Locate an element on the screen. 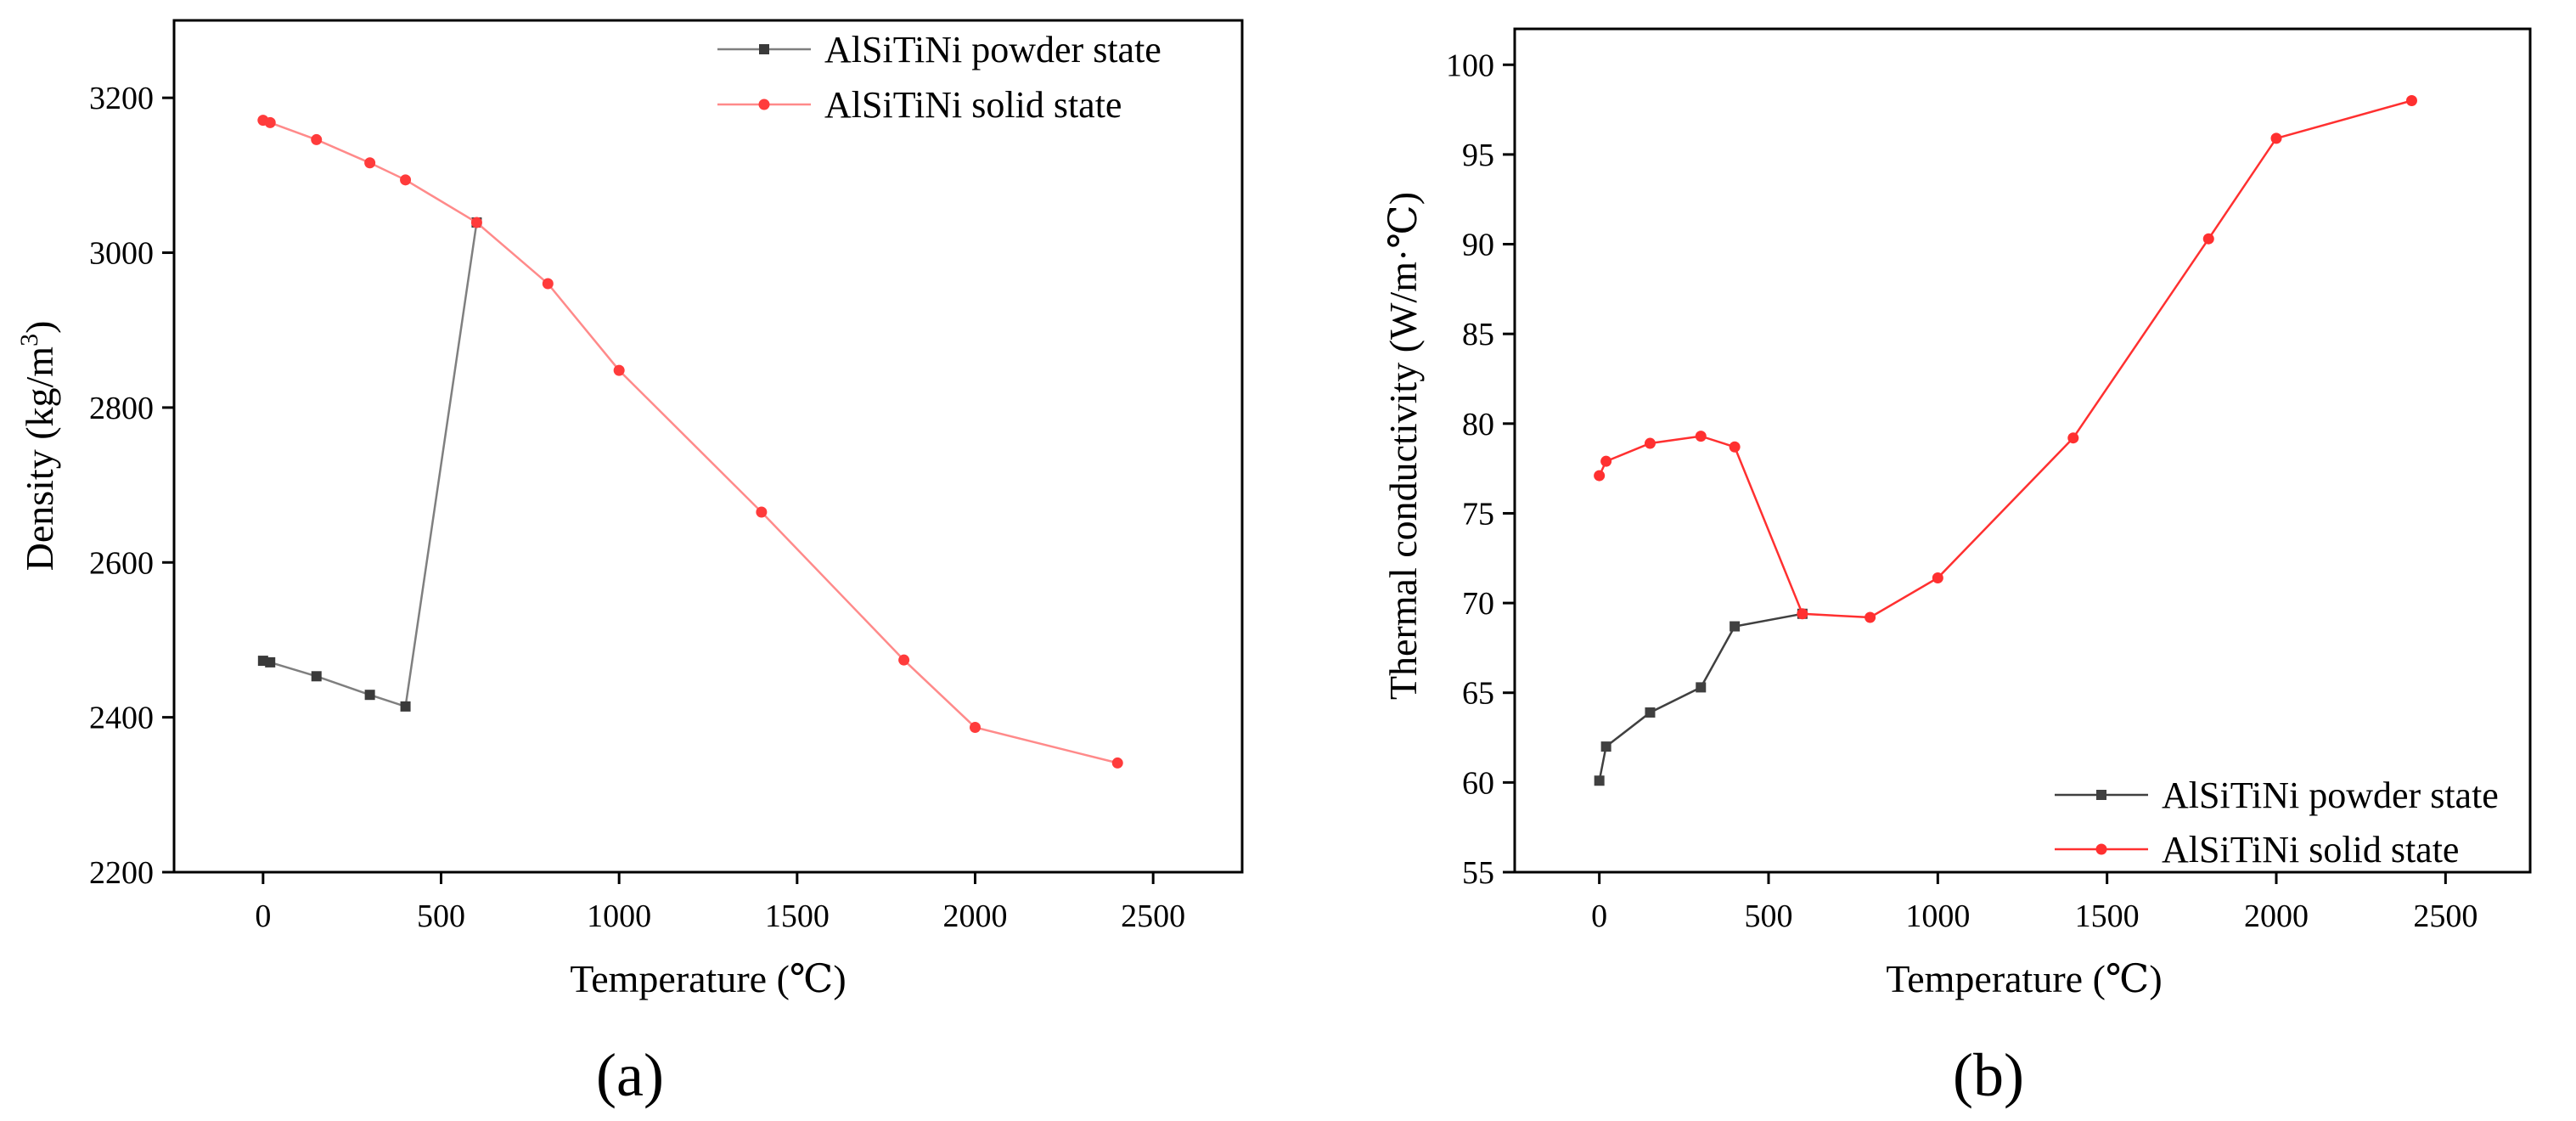 The width and height of the screenshot is (2576, 1121). y-tick-label: 100 is located at coordinates (1470, 65).